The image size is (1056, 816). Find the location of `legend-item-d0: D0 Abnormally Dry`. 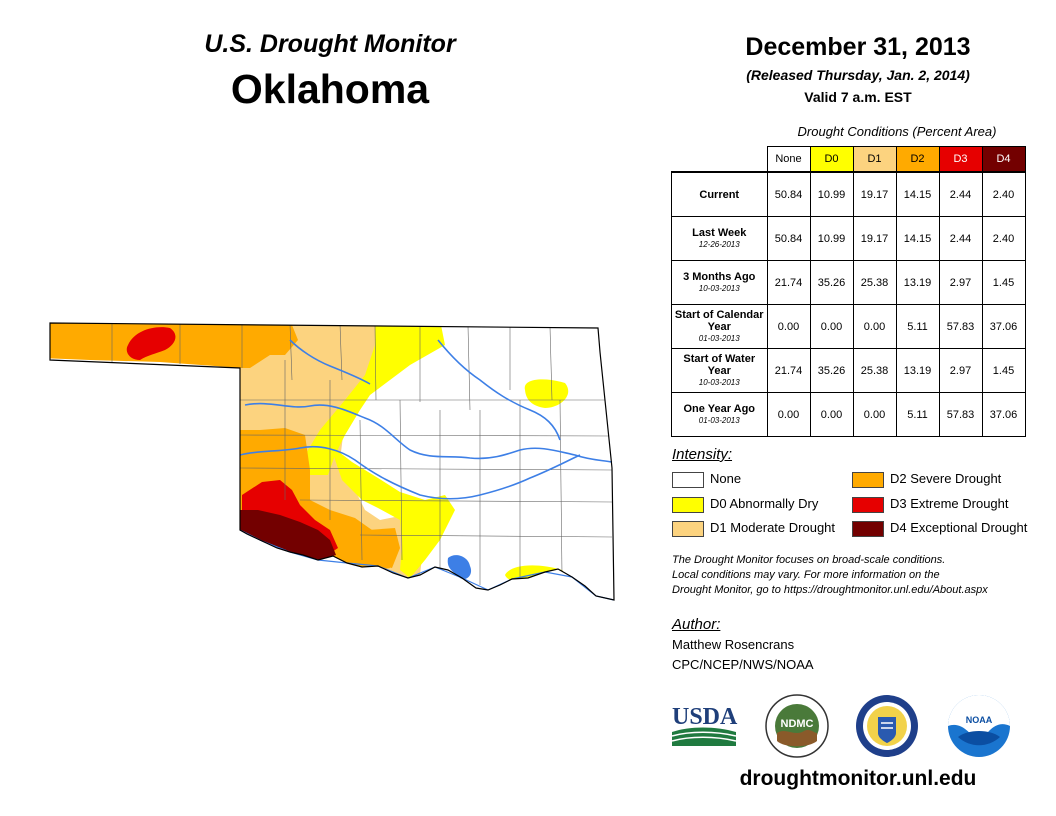

legend-item-d0: D0 Abnormally Dry is located at coordinates (745, 504).